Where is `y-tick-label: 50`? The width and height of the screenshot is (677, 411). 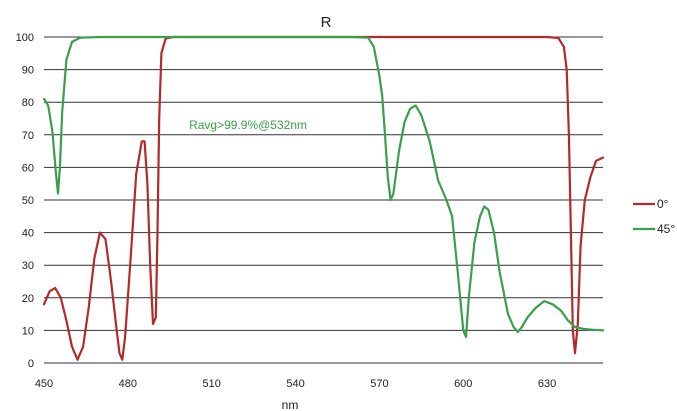
y-tick-label: 50 is located at coordinates (28, 201).